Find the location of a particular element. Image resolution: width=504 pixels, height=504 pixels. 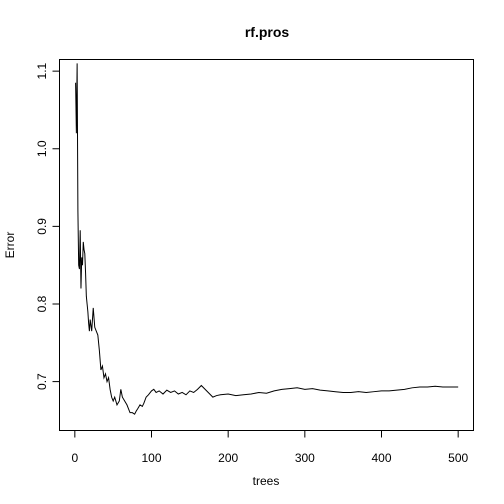

y-axis: 0.7 0.8 0.9 1.0 1.1 is located at coordinates (47, 226).